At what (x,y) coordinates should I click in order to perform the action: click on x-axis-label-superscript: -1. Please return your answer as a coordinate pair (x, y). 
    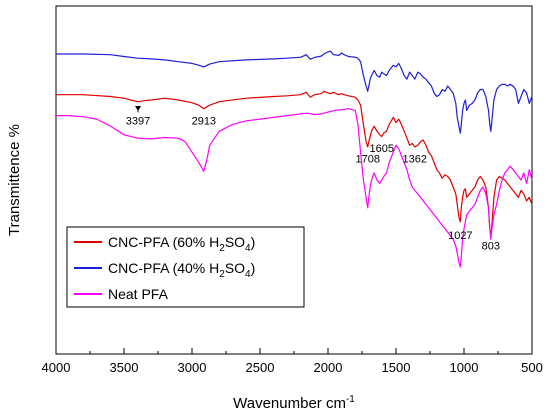
    Looking at the image, I should click on (350, 399).